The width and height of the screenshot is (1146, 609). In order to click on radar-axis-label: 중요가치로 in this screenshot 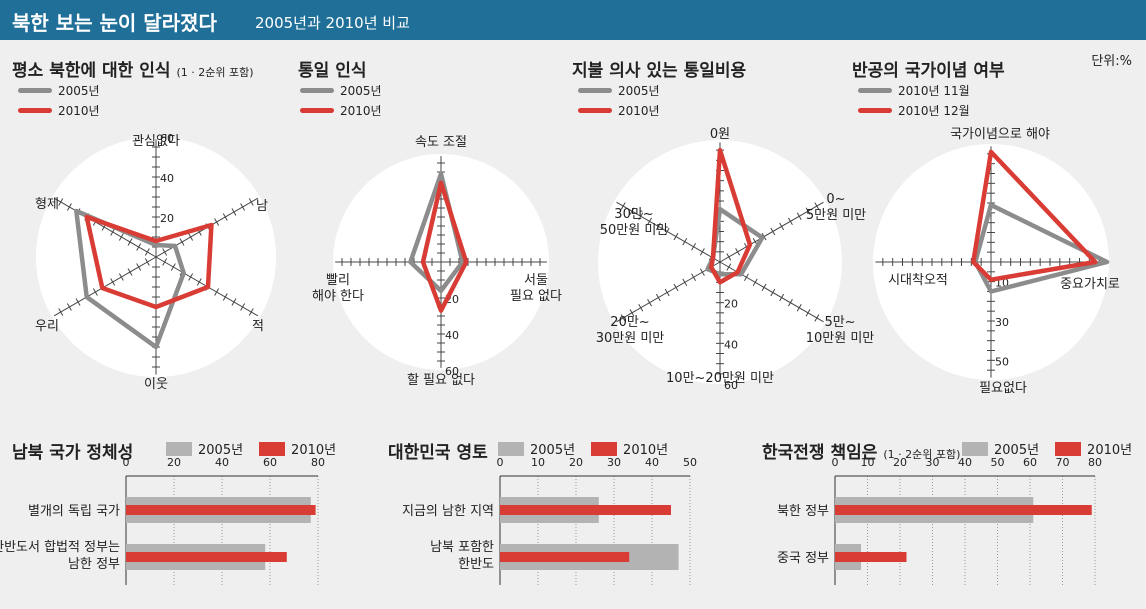, I will do `click(1090, 284)`.